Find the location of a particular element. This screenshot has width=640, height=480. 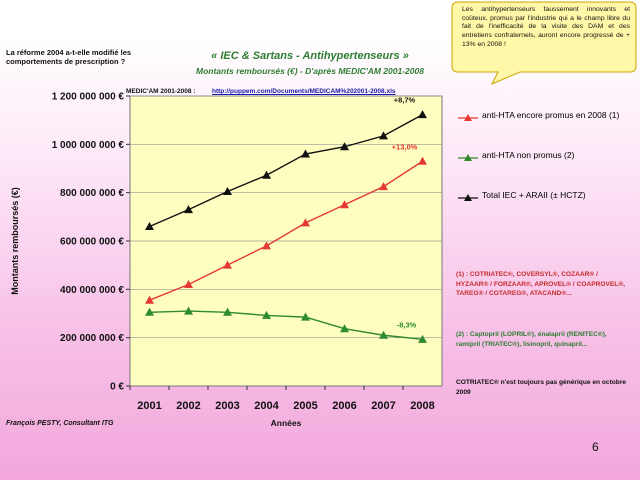

legend-swatch-black is located at coordinates (468, 197).